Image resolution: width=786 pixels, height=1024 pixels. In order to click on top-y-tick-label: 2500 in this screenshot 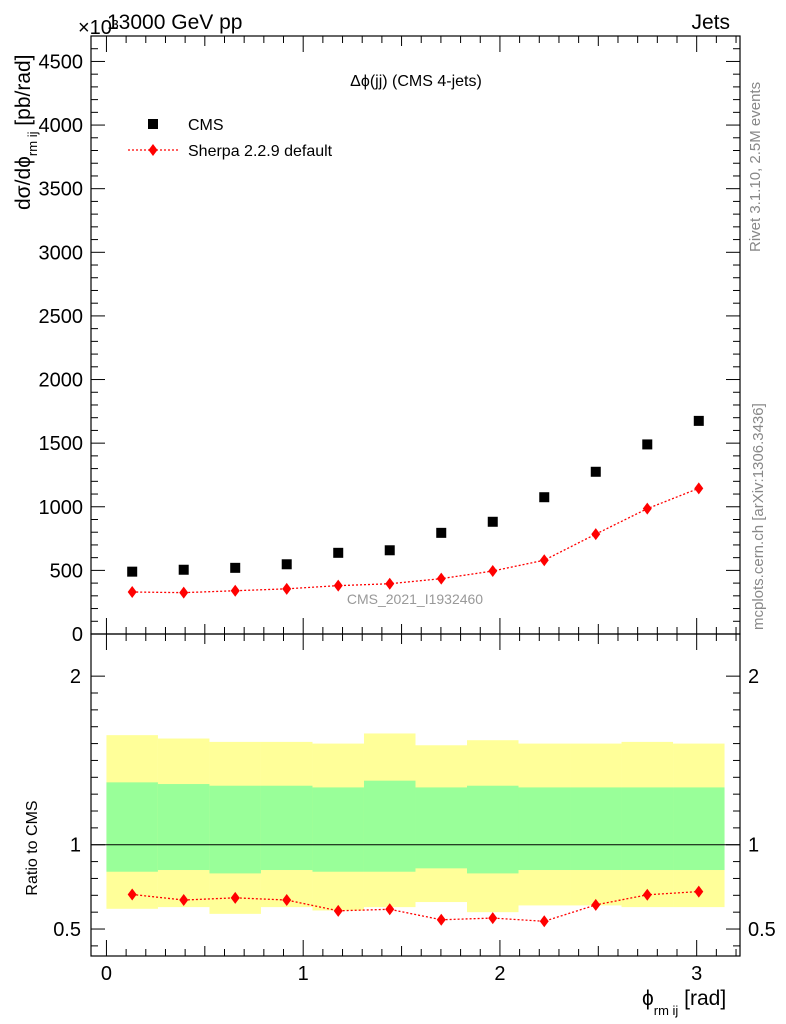, I will do `click(61, 317)`.